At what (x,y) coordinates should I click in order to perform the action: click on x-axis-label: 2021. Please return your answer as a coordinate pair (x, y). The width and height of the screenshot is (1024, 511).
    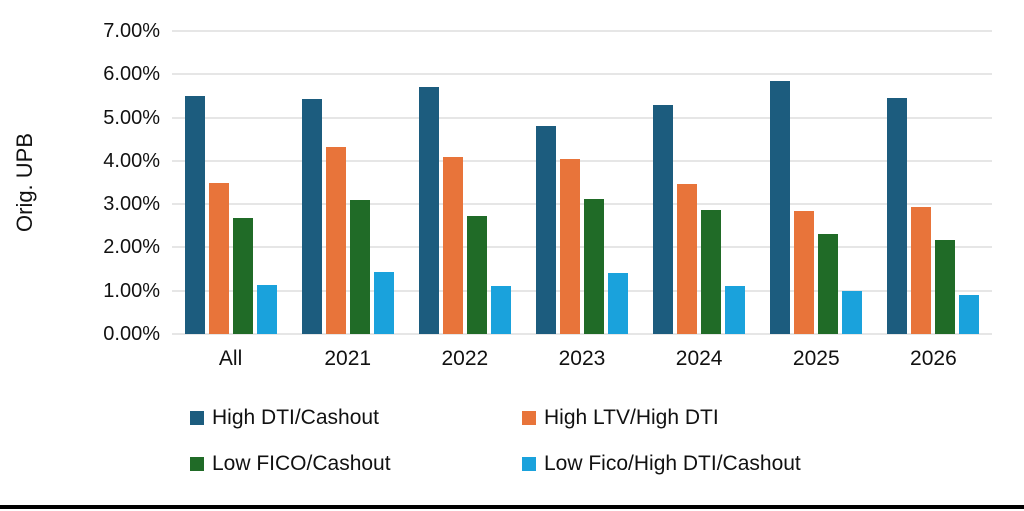
    Looking at the image, I should click on (348, 358).